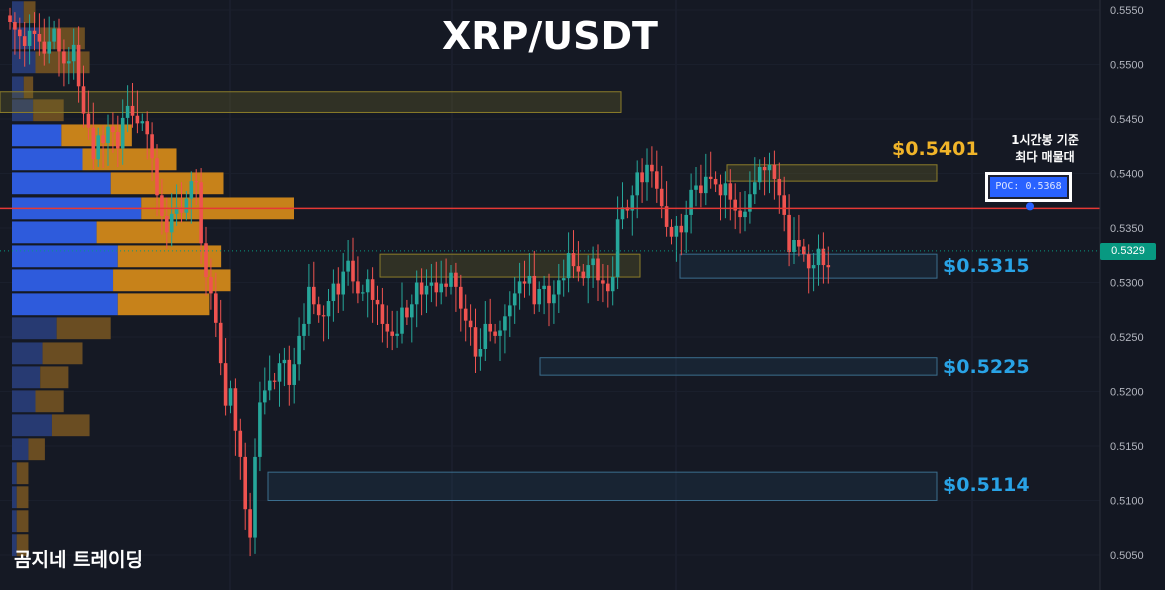  I want to click on price-axis-bg, so click(1132, 295).